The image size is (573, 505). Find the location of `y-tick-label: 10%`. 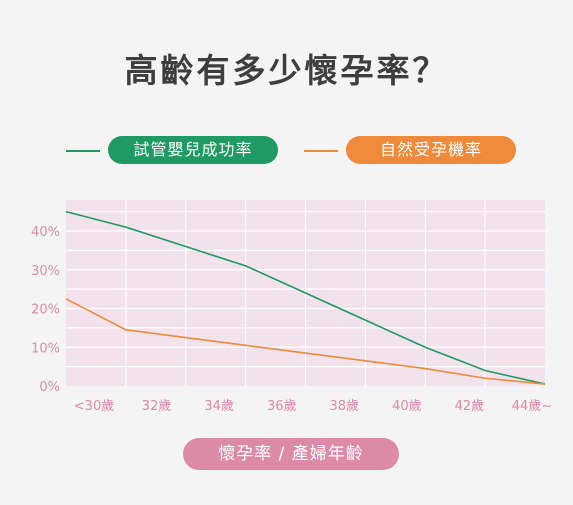

y-tick-label: 10% is located at coordinates (45, 348).